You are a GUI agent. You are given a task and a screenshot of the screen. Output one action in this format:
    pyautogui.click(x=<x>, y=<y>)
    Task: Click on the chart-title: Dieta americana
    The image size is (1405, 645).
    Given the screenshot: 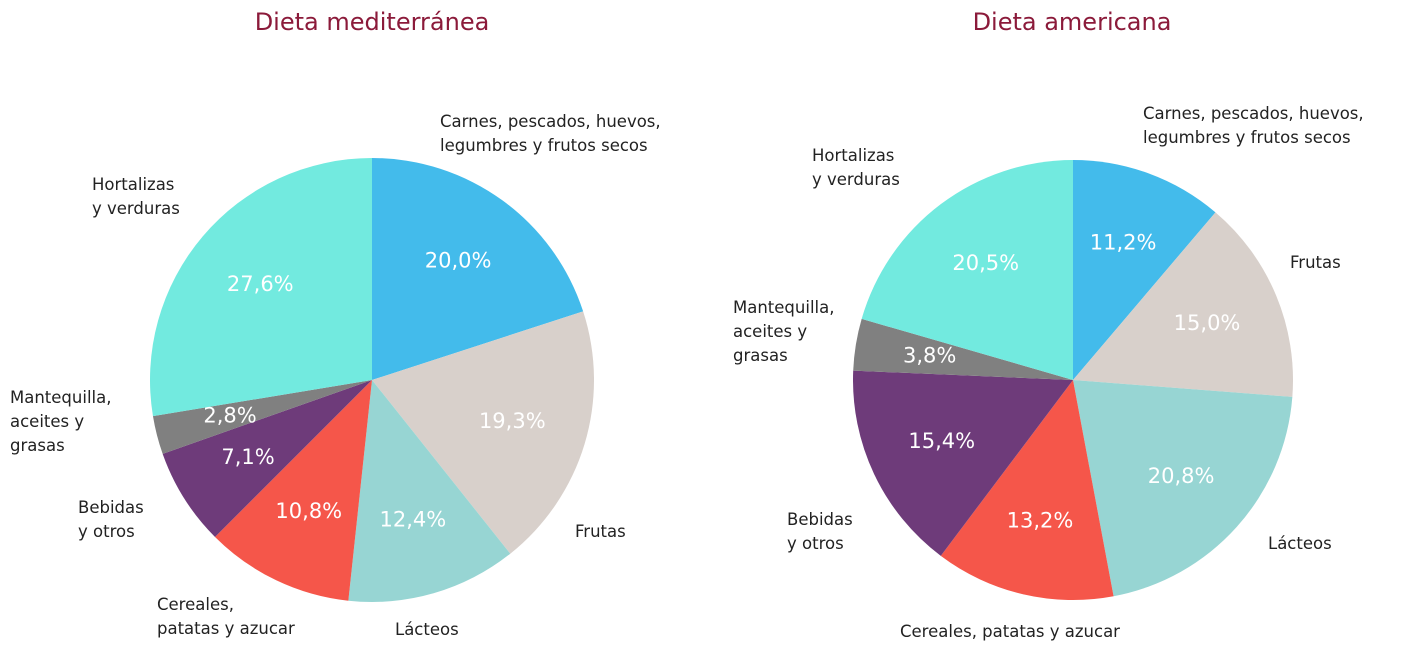 What is the action you would take?
    pyautogui.click(x=1072, y=22)
    